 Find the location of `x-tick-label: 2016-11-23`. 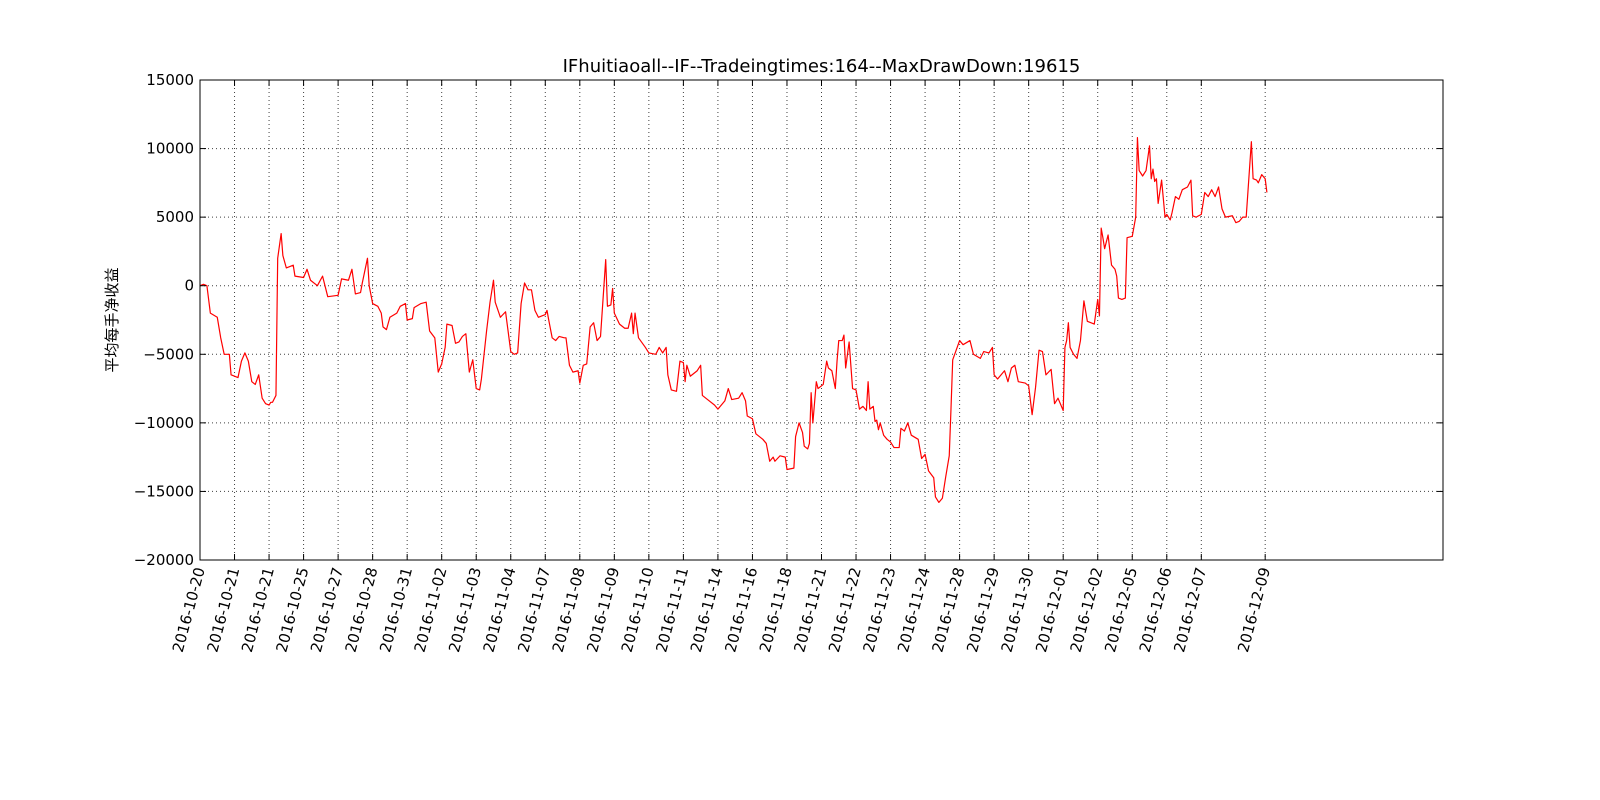

x-tick-label: 2016-11-23 is located at coordinates (879, 609).